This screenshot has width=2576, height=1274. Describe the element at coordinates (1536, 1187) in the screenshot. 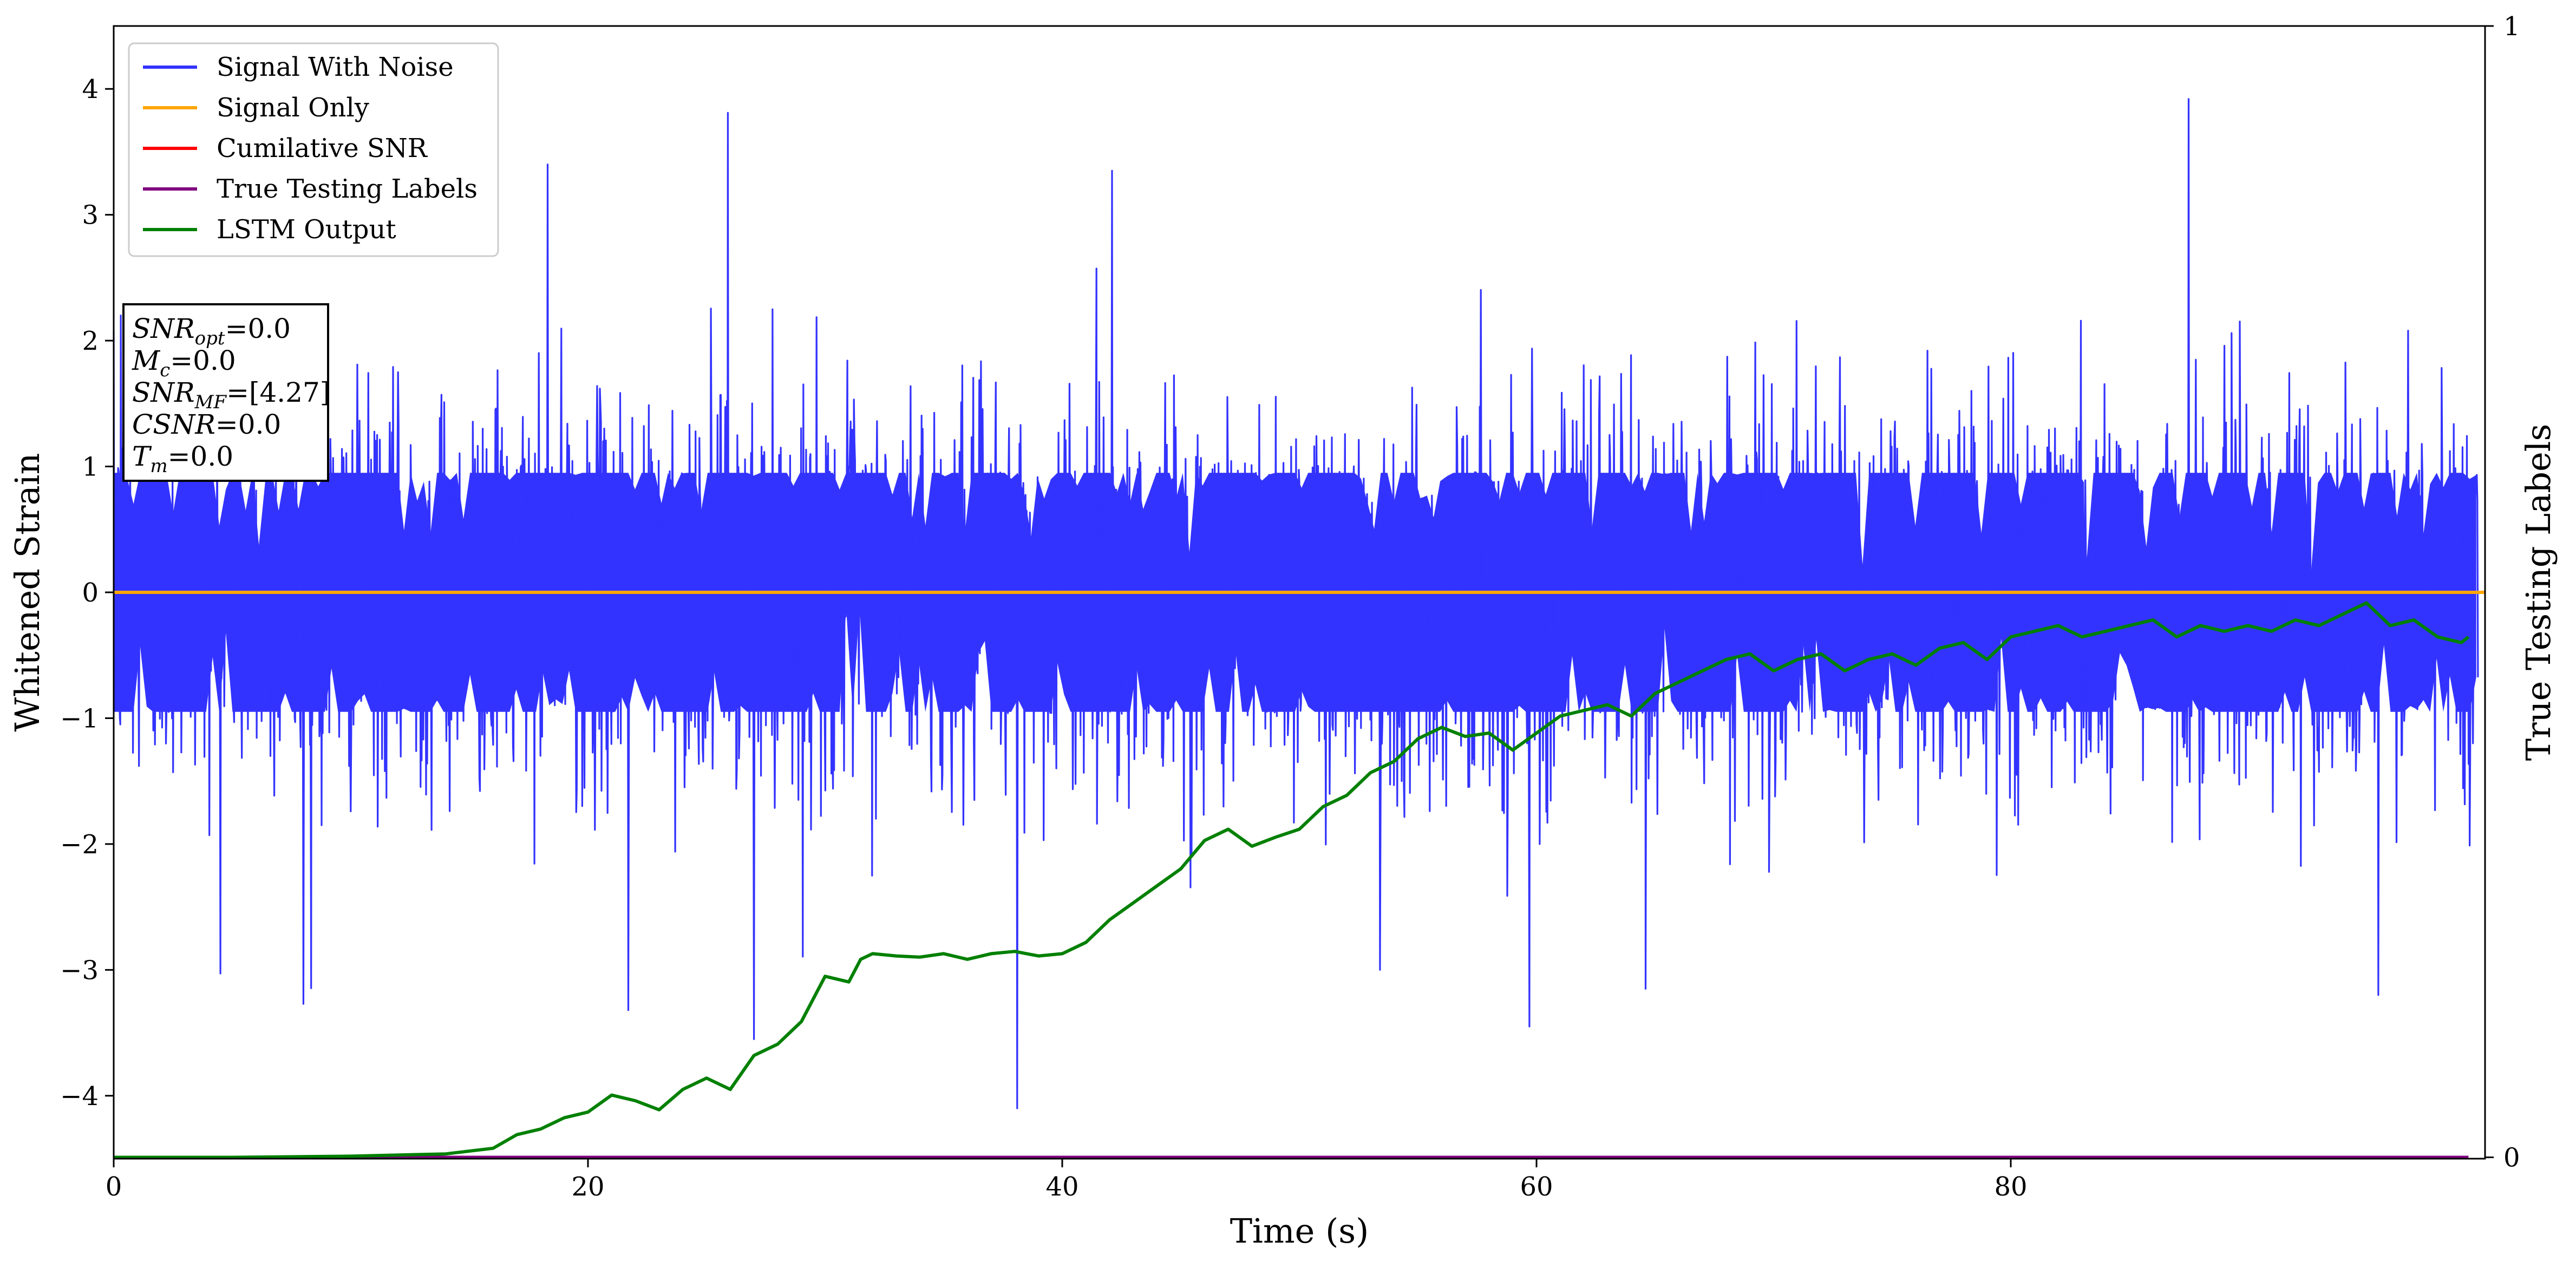

I see `x-tick-label: 60` at that location.